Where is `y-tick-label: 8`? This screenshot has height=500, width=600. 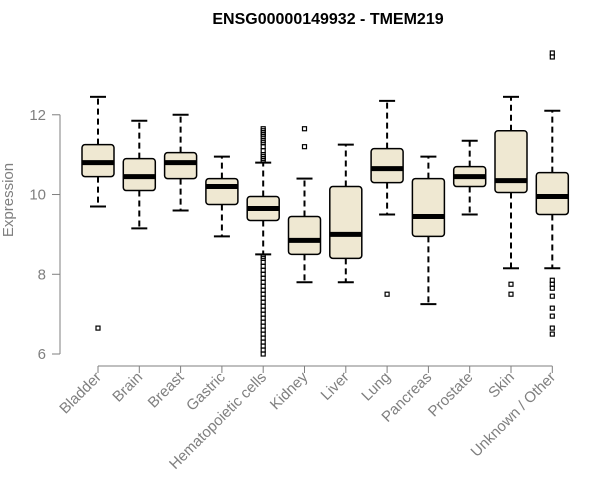
y-tick-label: 8 is located at coordinates (42, 274).